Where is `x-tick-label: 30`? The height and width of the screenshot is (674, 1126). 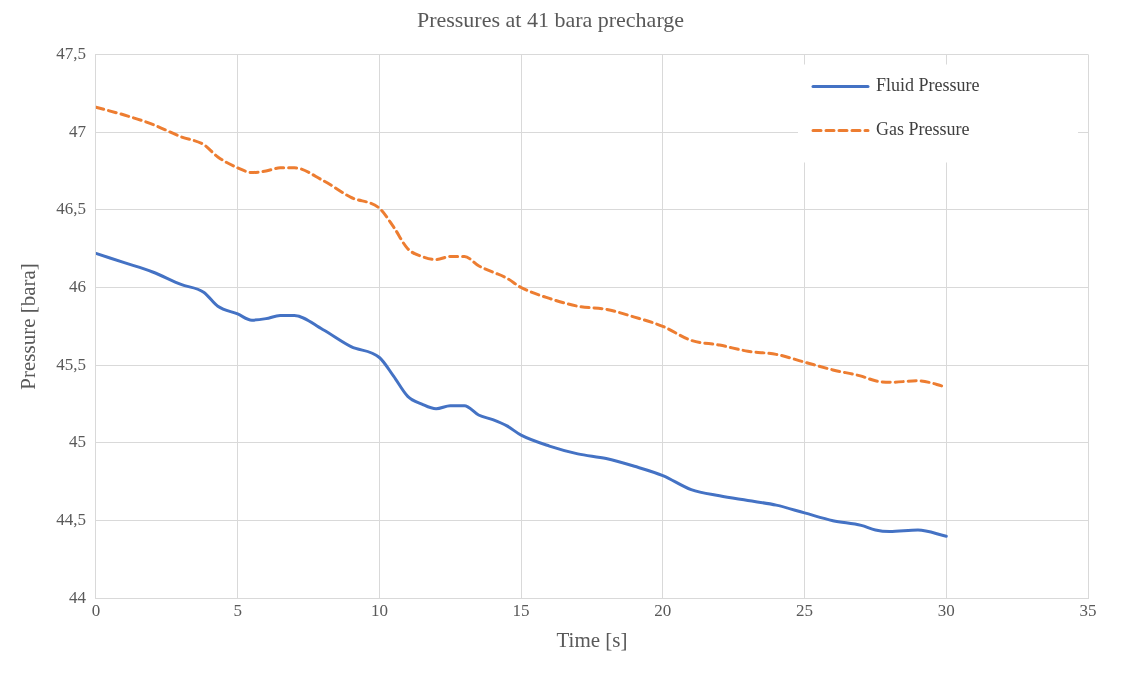 x-tick-label: 30 is located at coordinates (946, 611).